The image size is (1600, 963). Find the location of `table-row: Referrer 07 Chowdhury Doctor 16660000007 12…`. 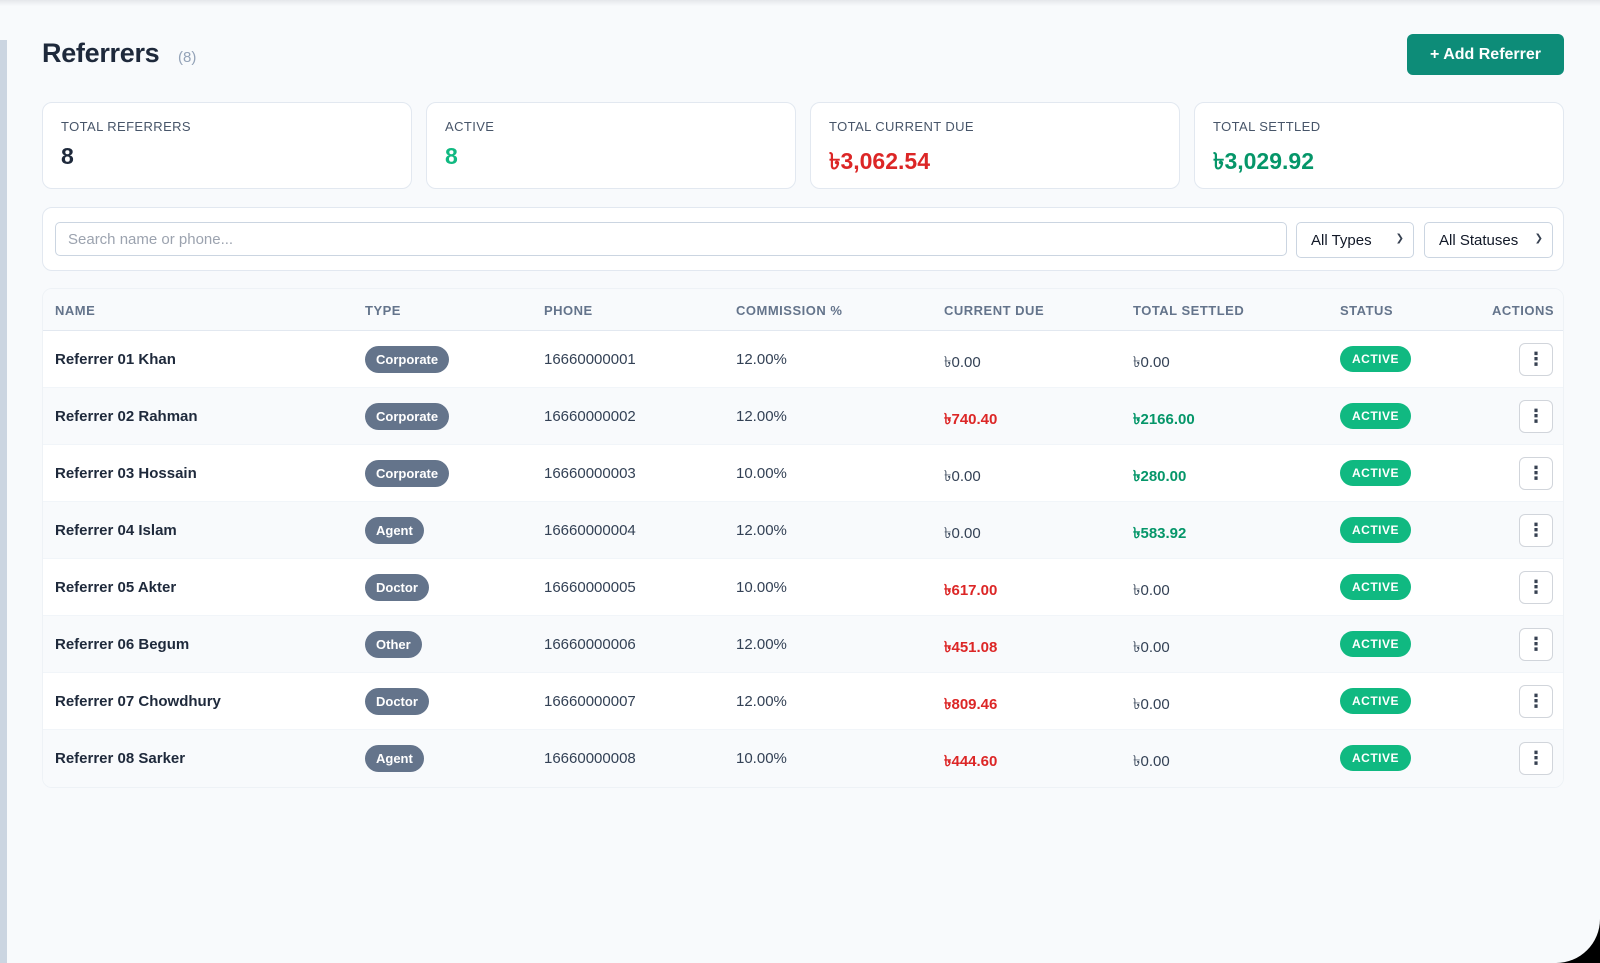

table-row: Referrer 07 Chowdhury Doctor 16660000007 12… is located at coordinates (803, 701).